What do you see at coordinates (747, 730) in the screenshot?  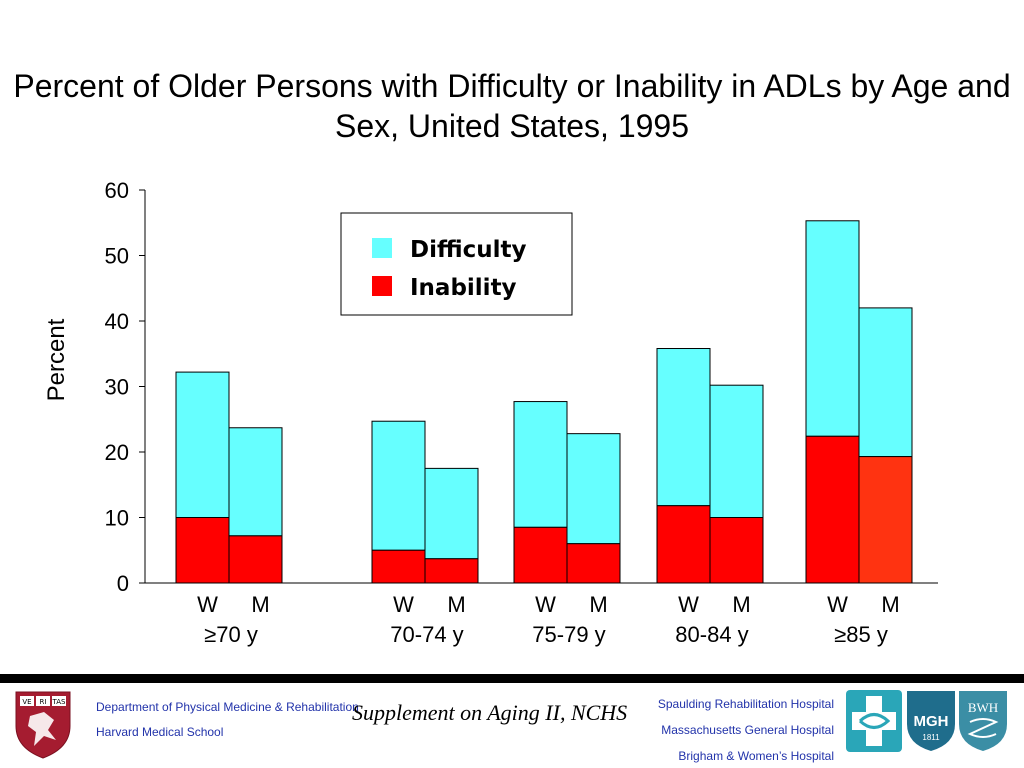 I see `hospital-mgh: Massachusetts General Hospital` at bounding box center [747, 730].